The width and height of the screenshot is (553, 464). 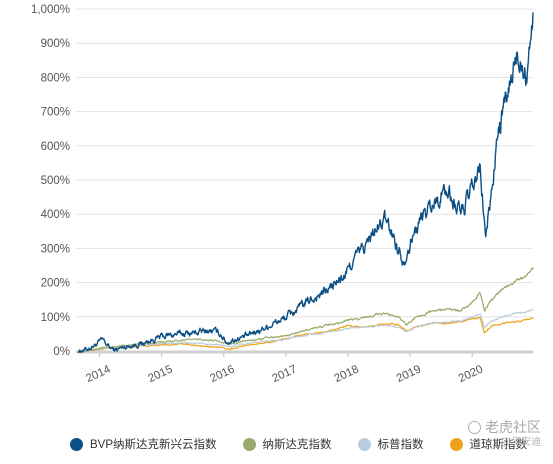 I want to click on legend: BVP纳斯达克新兴云指数 纳斯达克指数 标普指数 道琼斯指数, so click(x=298, y=444).